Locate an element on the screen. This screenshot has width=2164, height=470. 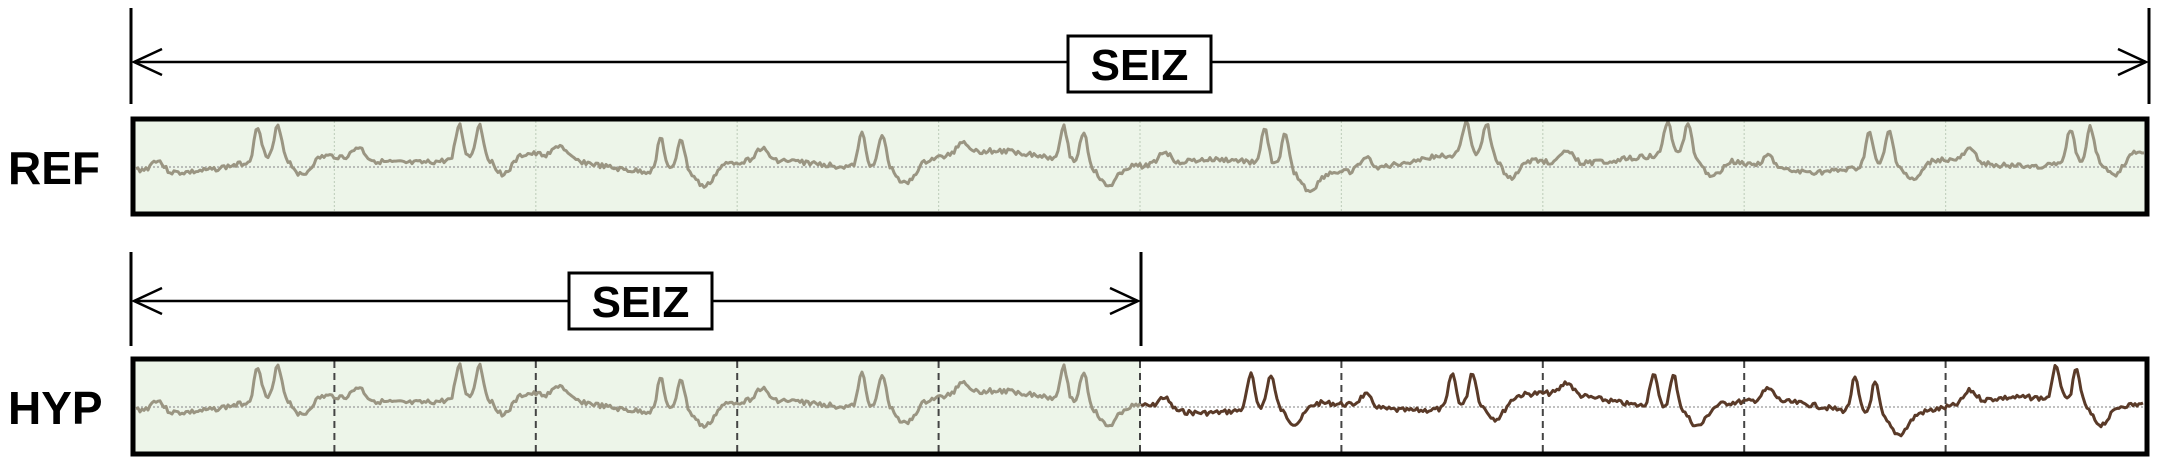
ref-row-label: REF is located at coordinates (54, 168).